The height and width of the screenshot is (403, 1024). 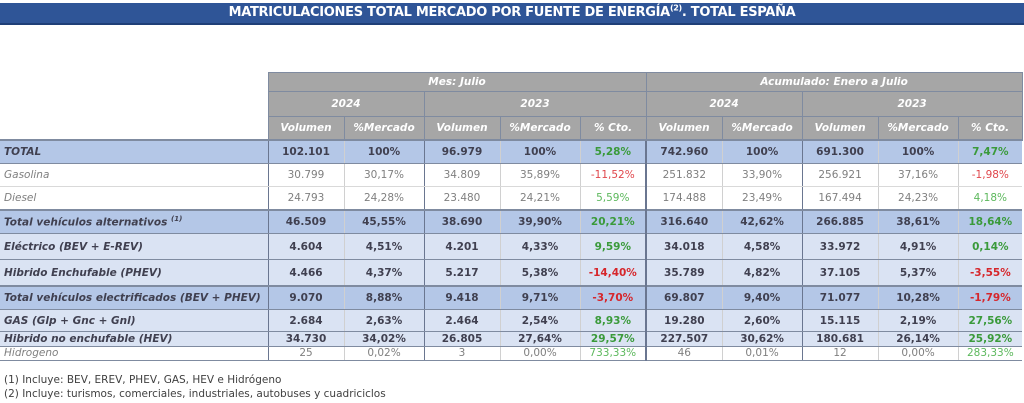 What do you see at coordinates (539, 339) in the screenshot?
I see `market-share-cell: 27,64%` at bounding box center [539, 339].